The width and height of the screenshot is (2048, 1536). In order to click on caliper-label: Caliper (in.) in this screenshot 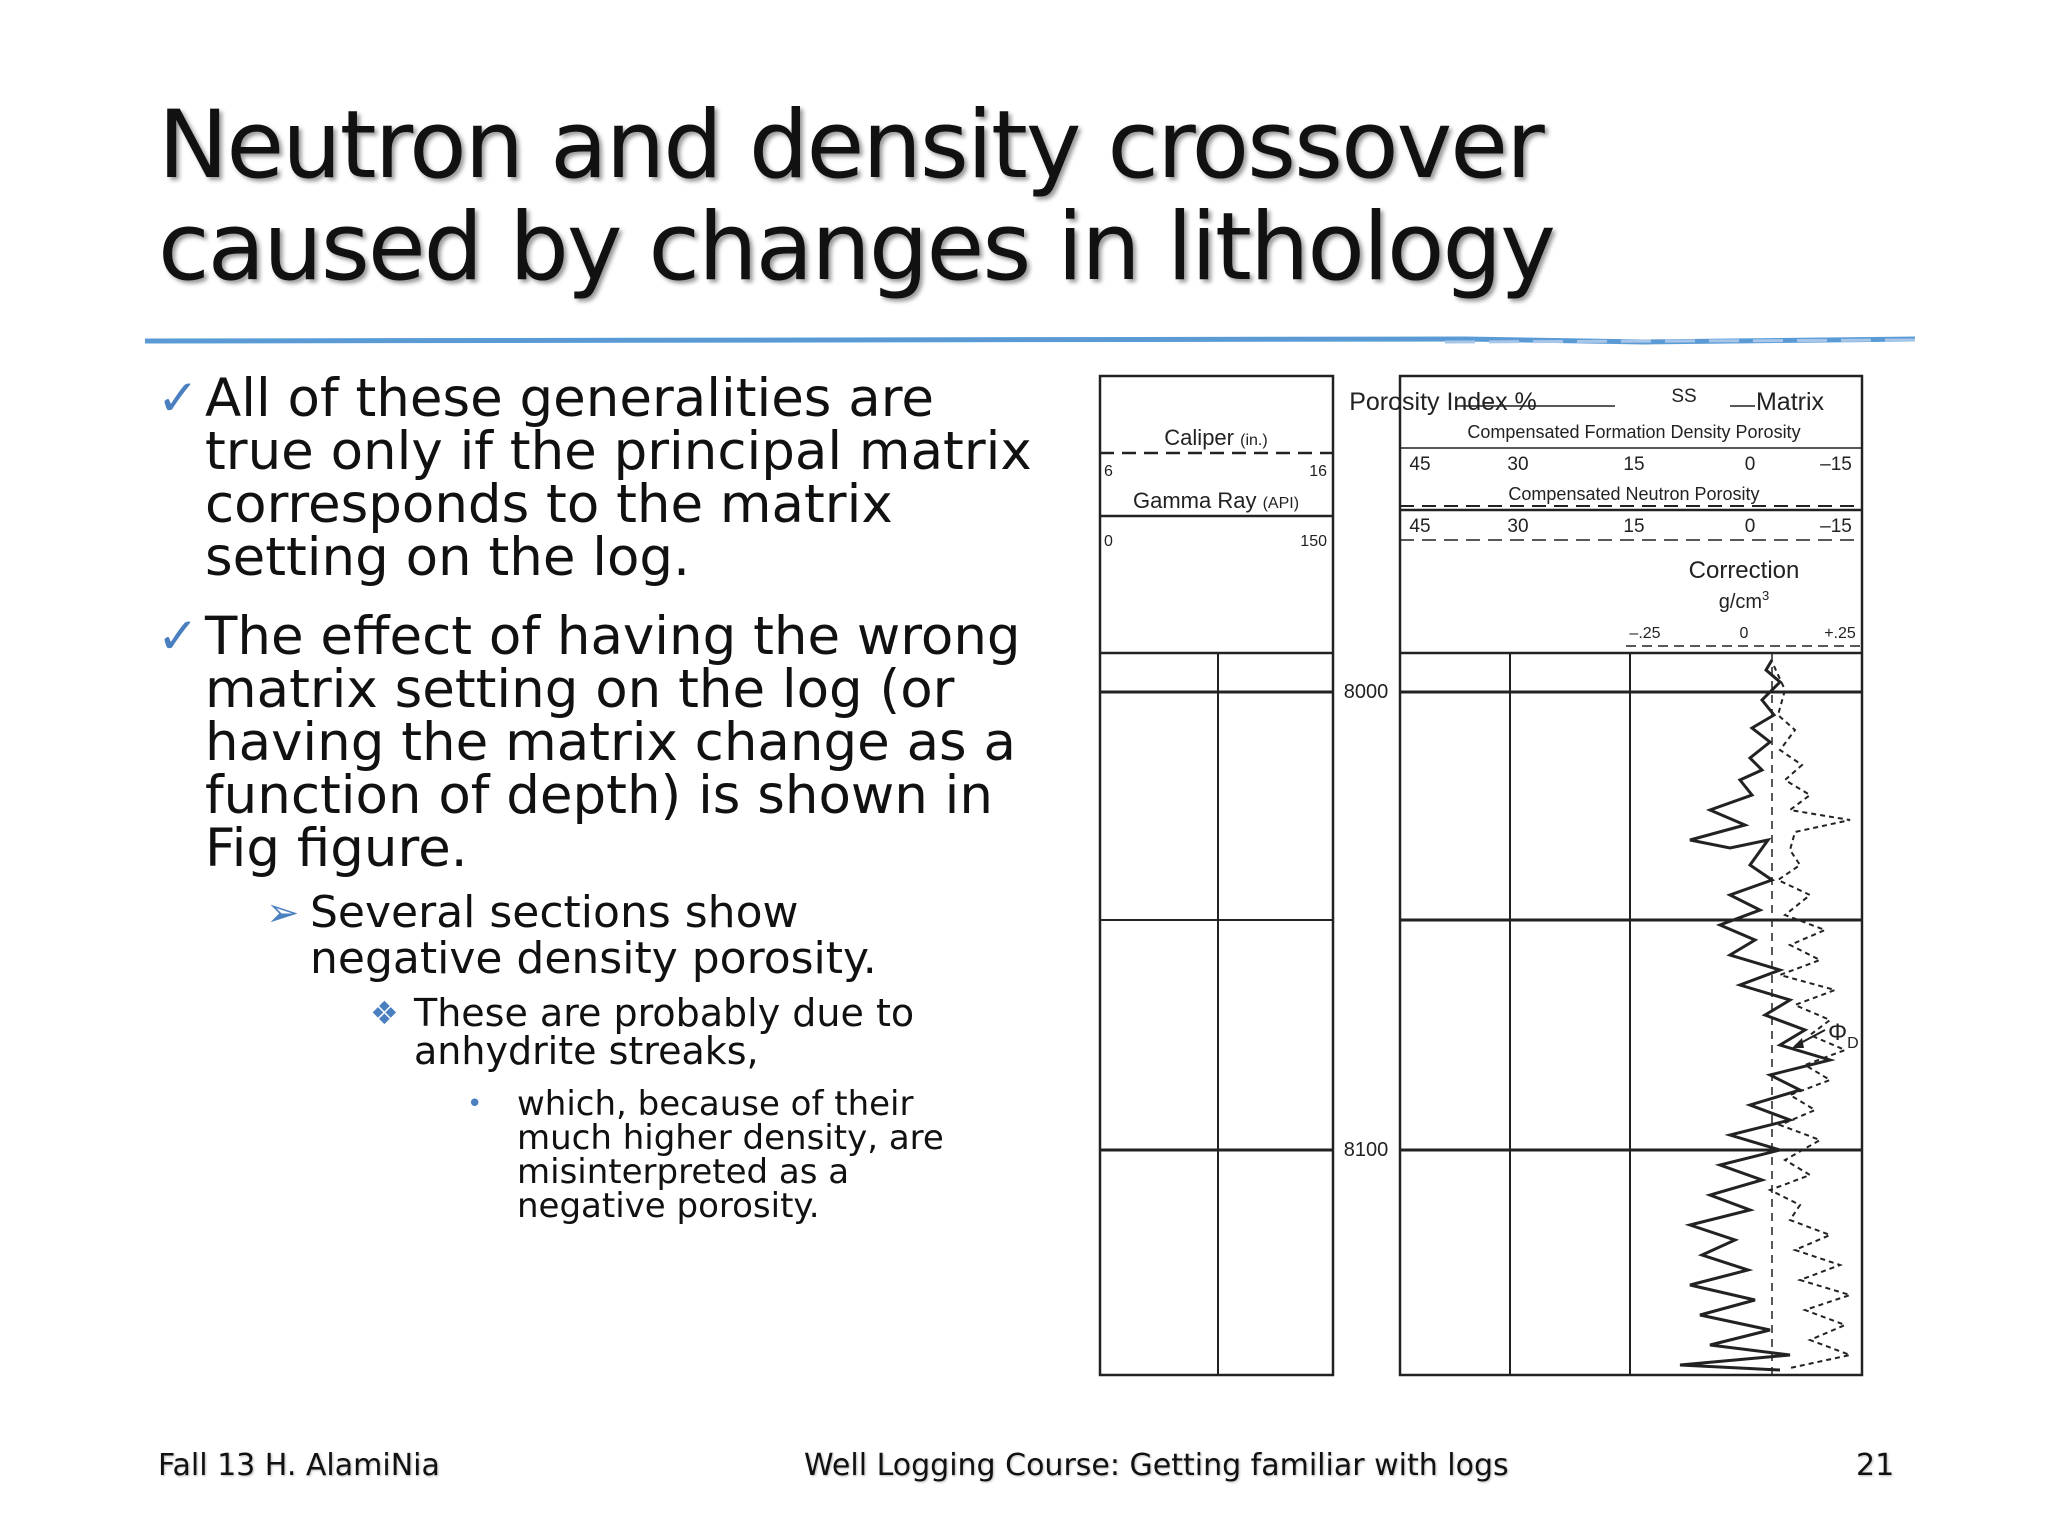, I will do `click(1215, 437)`.